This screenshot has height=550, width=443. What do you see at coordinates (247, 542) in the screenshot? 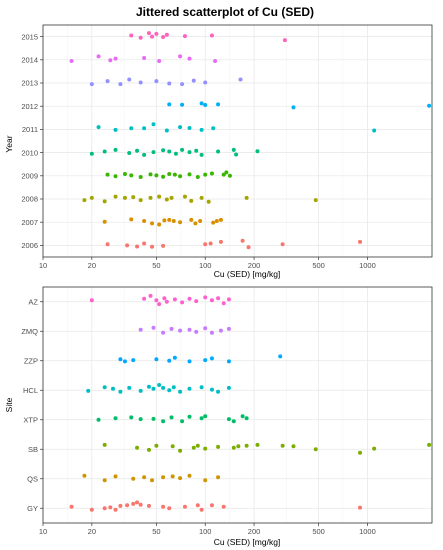
I see `site-panel-x-axis-title: Cu (SED) [mg/kg]` at bounding box center [247, 542].